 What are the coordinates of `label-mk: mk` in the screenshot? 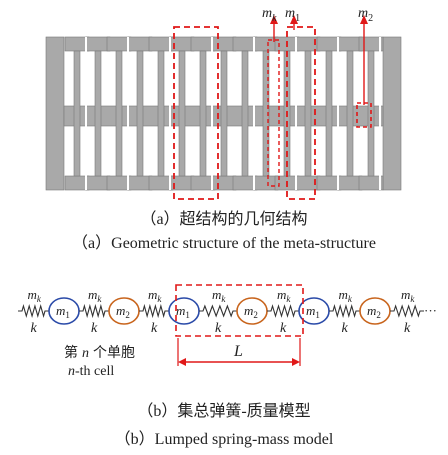 It's located at (269, 15).